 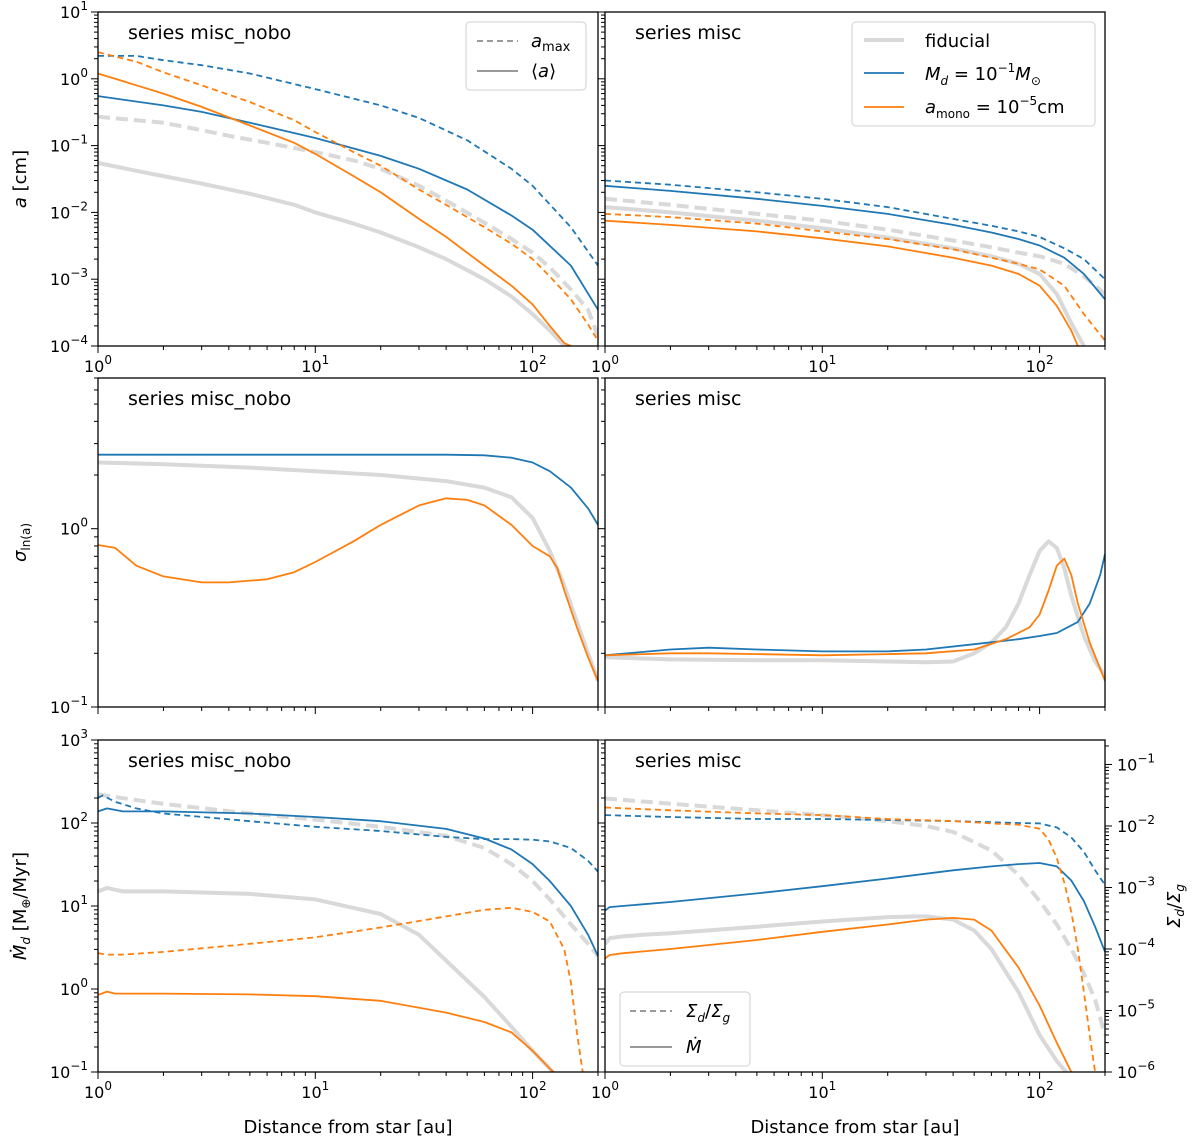 I want to click on panel-a_misc: 10⁰ 10¹ 10² series misc, so click(x=848, y=193).